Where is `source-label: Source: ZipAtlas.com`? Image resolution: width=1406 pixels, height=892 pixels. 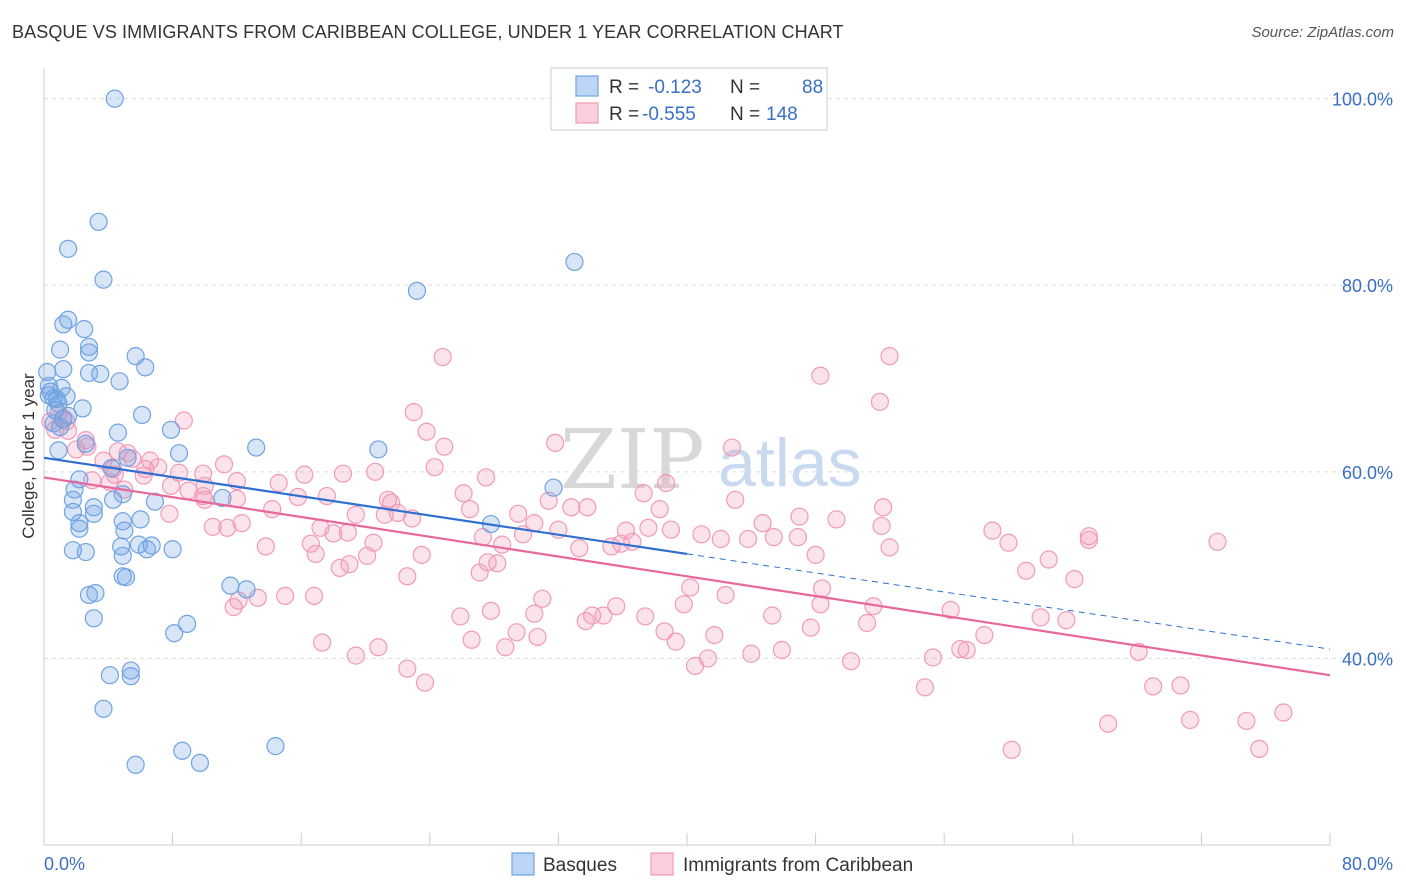 source-label: Source: ZipAtlas.com is located at coordinates (1322, 32).